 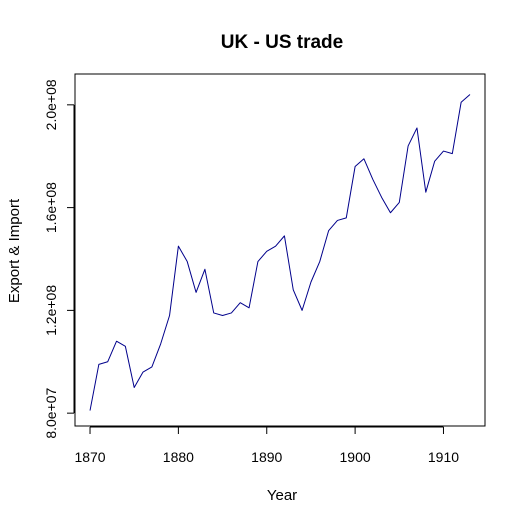 I want to click on x-tick-label: 1890, so click(x=266, y=457).